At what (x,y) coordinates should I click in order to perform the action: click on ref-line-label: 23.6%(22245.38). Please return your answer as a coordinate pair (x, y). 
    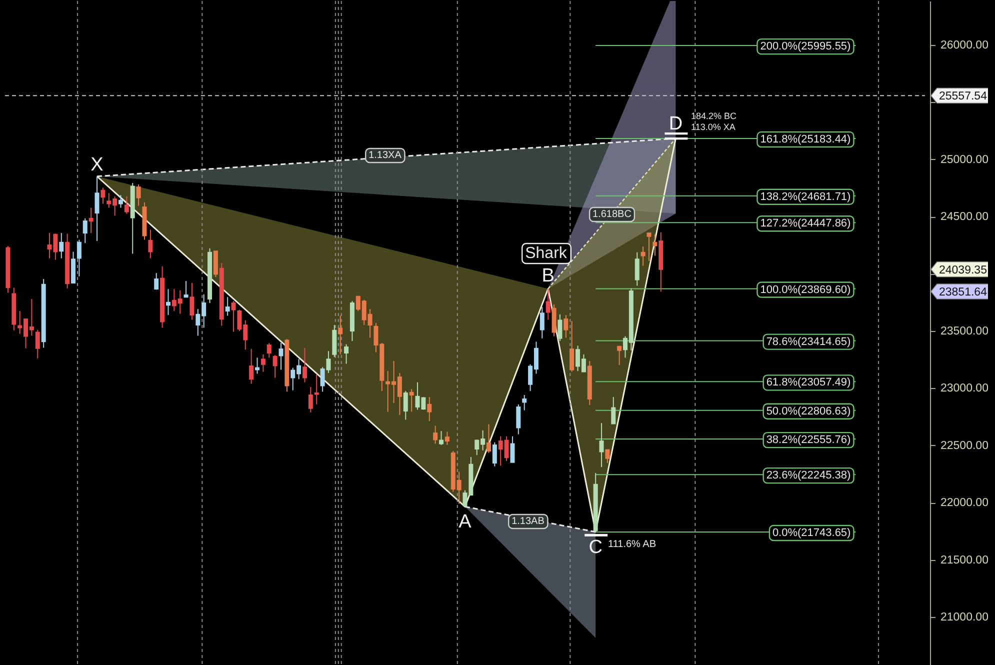
    Looking at the image, I should click on (808, 476).